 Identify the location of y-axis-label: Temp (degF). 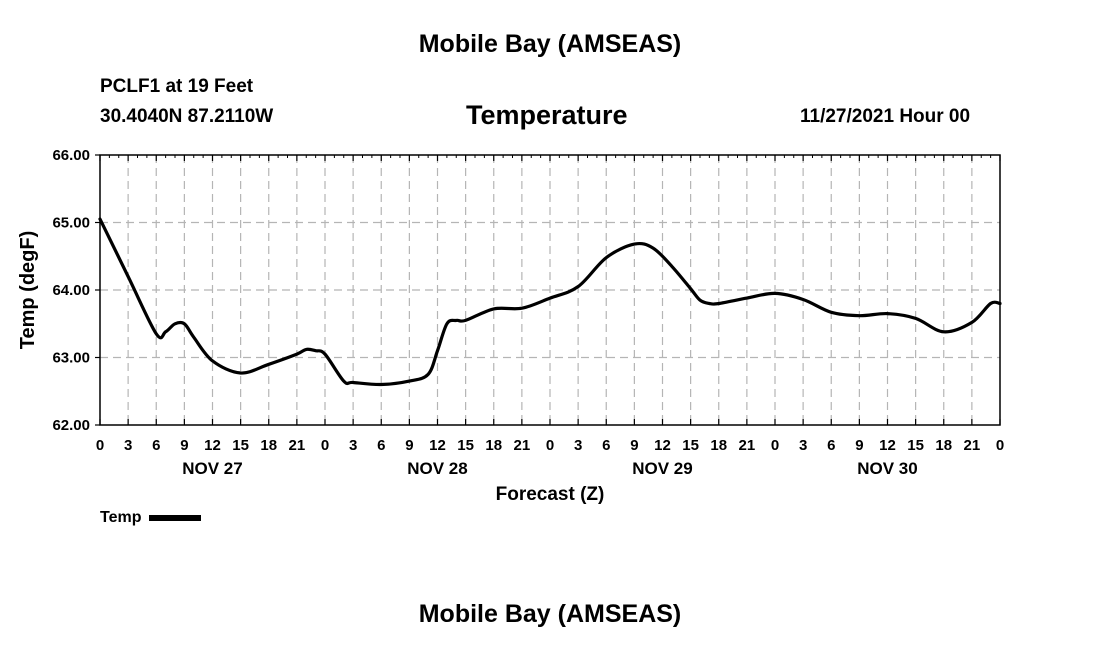
(28, 290).